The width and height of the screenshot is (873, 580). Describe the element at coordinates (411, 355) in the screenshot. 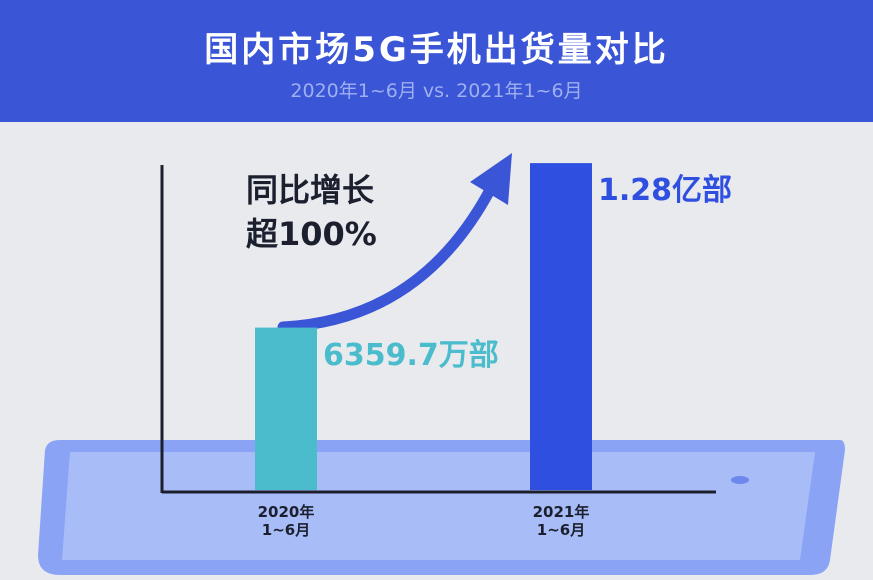

I see `value-label: 6359.7万部` at that location.